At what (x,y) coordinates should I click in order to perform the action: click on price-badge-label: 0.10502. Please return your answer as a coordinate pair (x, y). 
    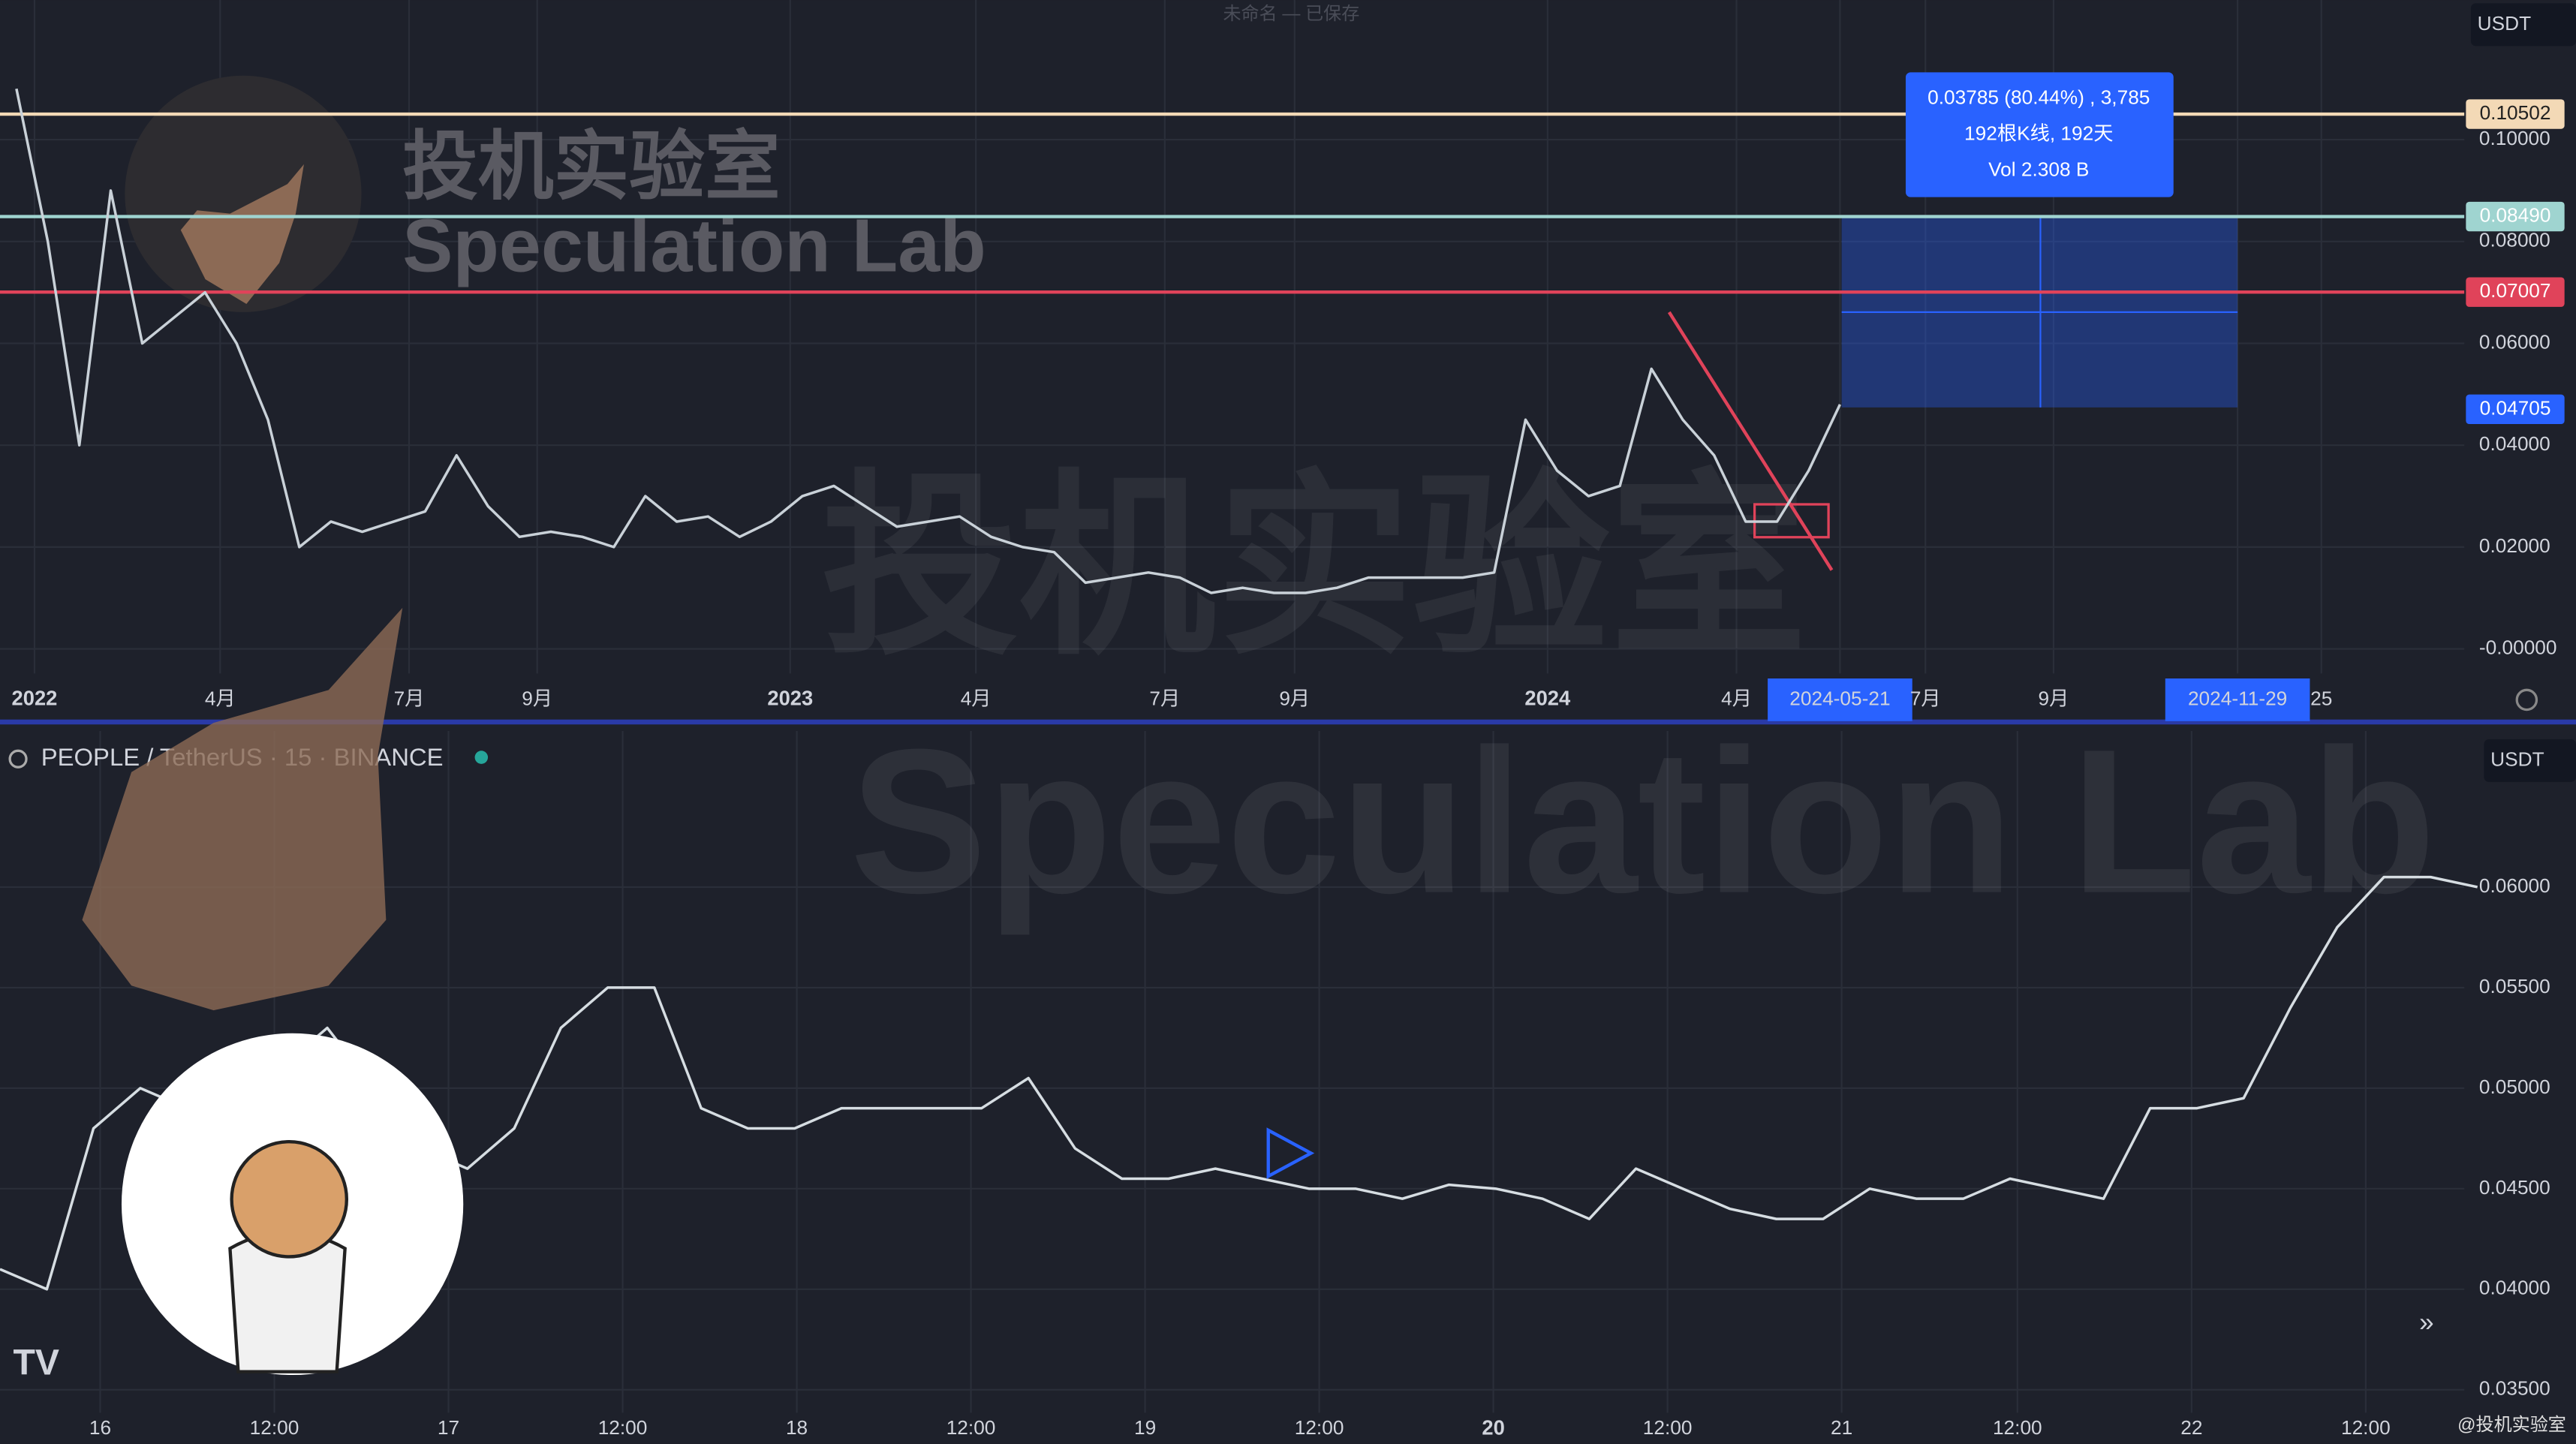
    Looking at the image, I should click on (2515, 112).